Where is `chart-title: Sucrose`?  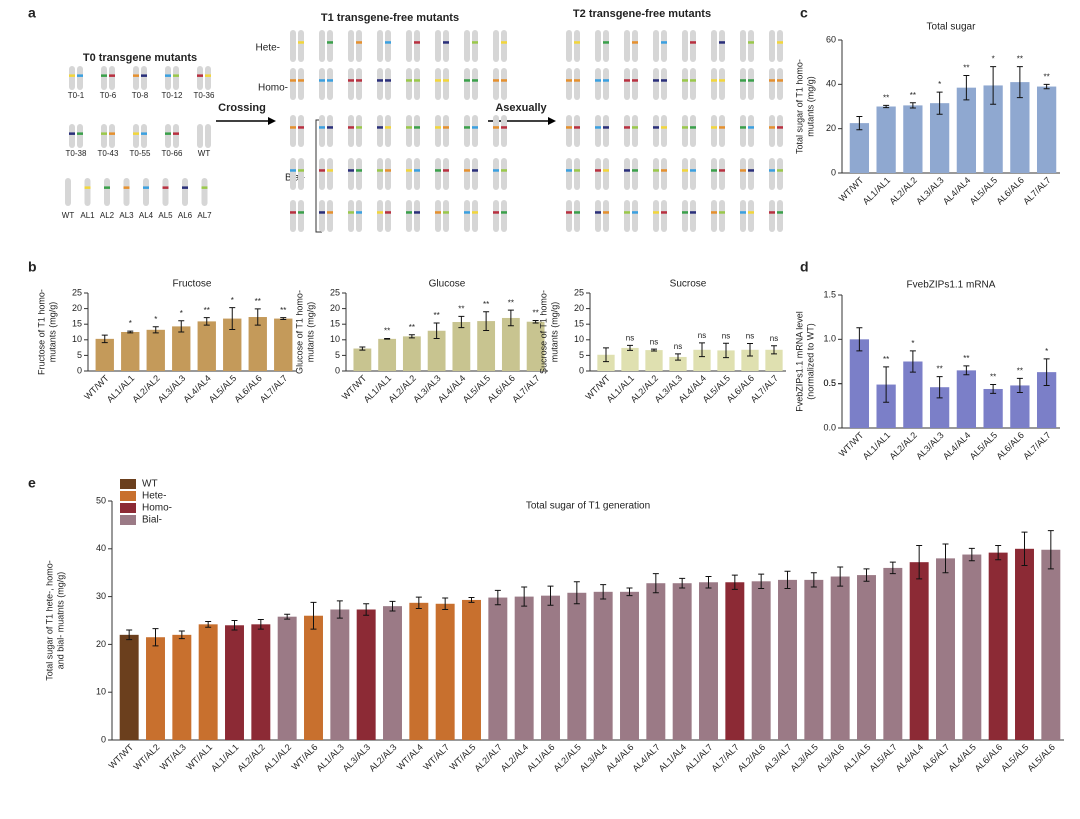 chart-title: Sucrose is located at coordinates (688, 284).